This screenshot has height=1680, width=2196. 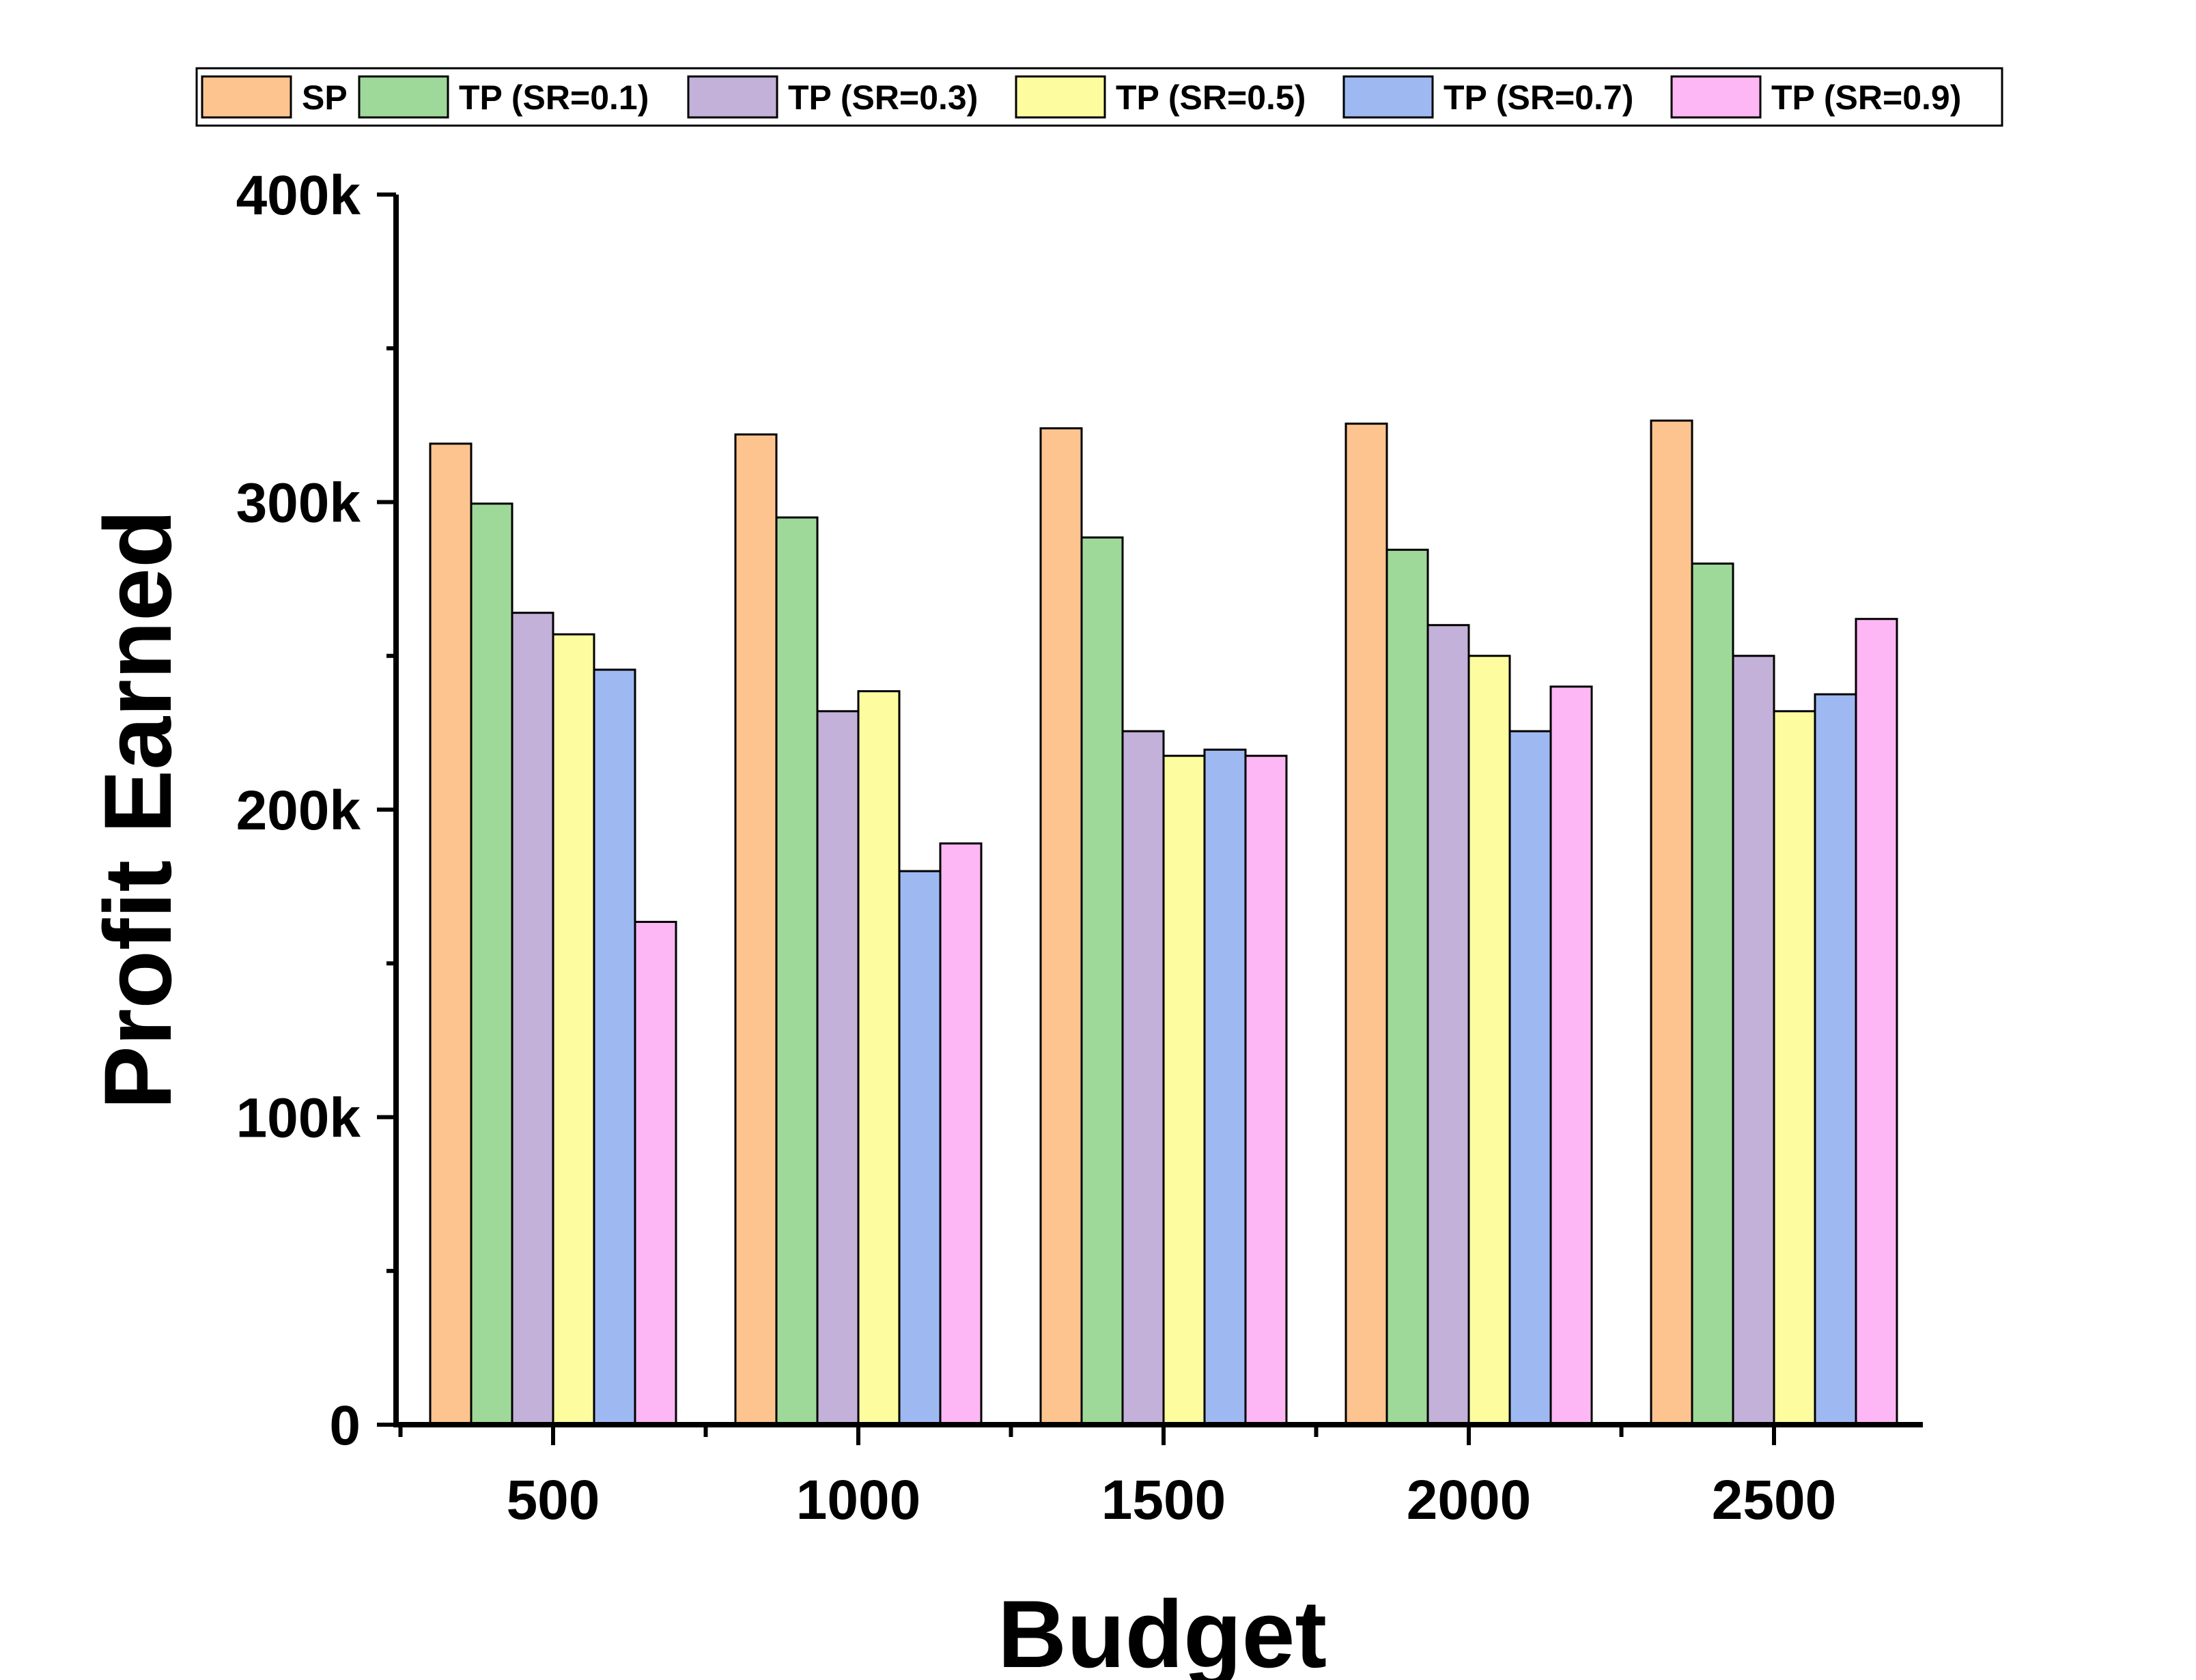 I want to click on y-tick-label: 300k, so click(x=298, y=503).